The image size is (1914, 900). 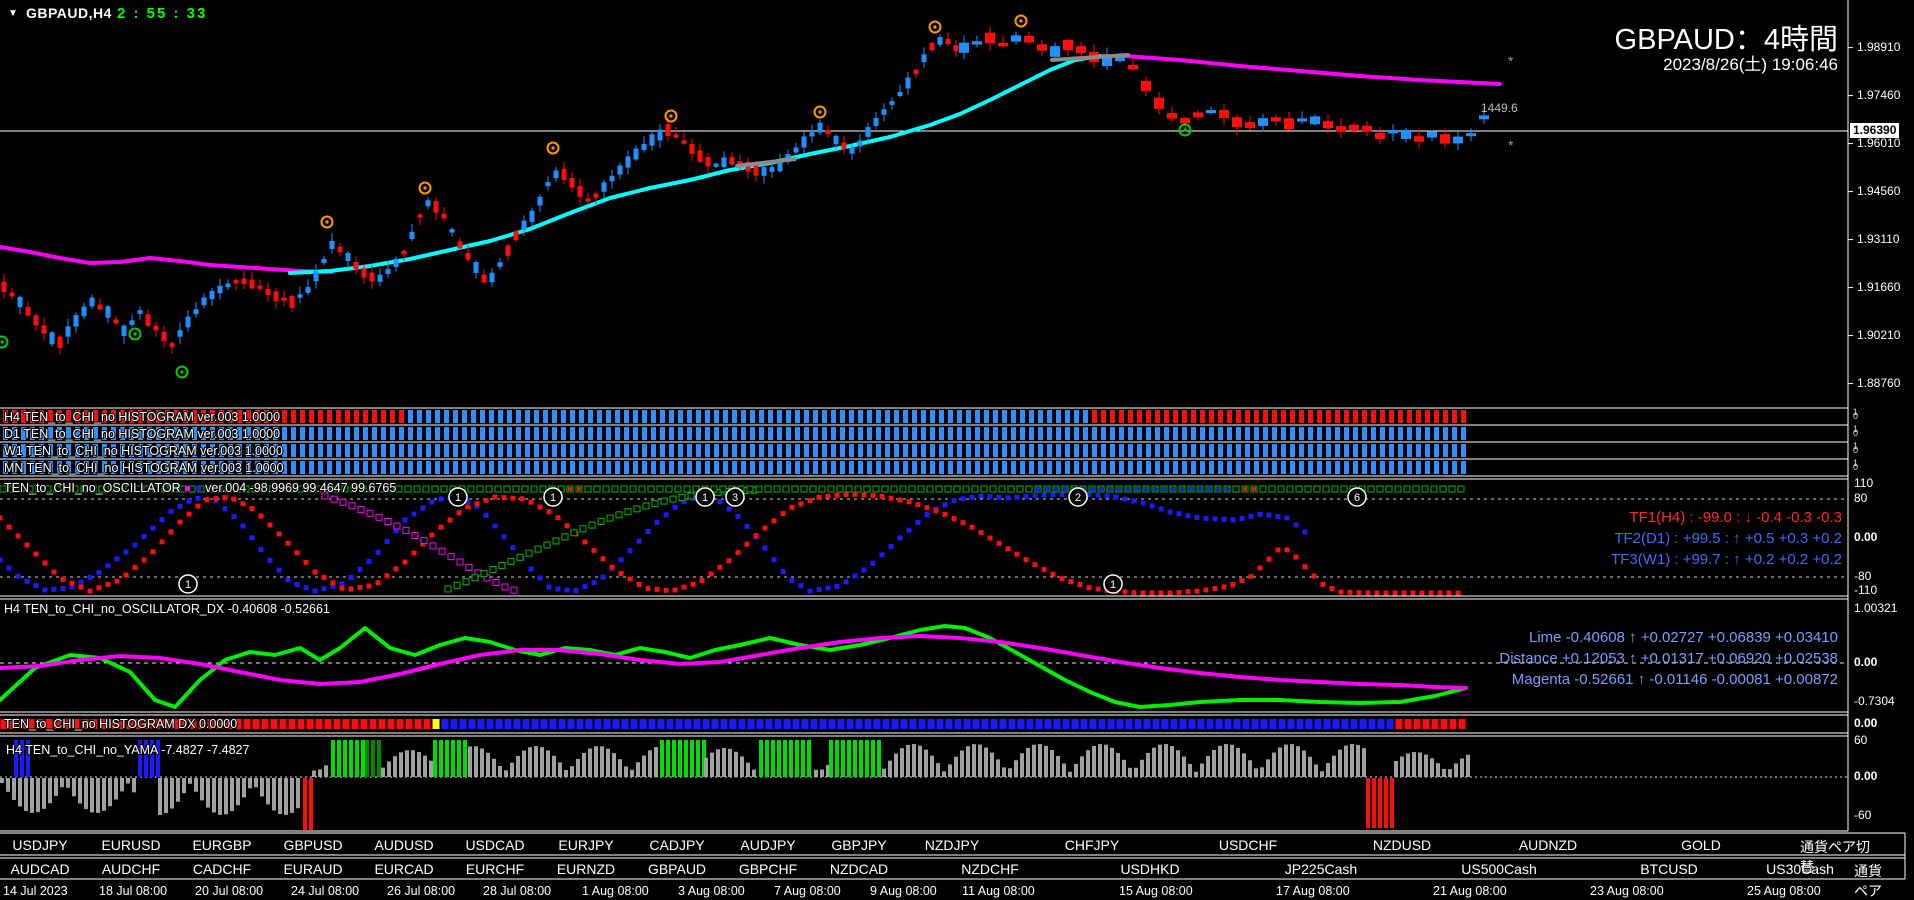 I want to click on svg-text: 6, so click(x=1357, y=498).